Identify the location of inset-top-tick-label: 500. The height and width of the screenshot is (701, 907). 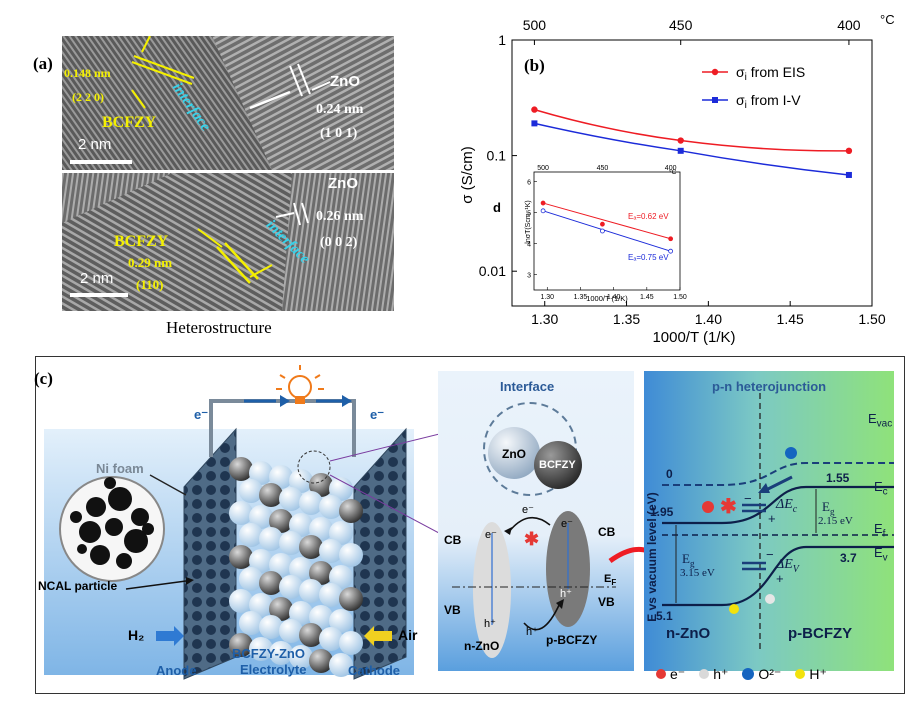
(543, 168).